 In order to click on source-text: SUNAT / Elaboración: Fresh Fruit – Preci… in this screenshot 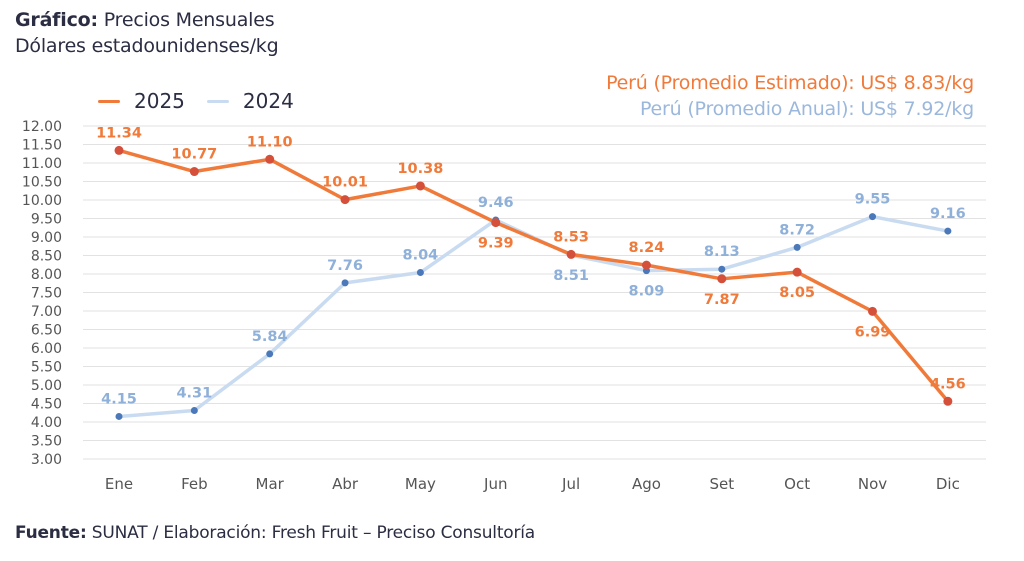, I will do `click(311, 533)`.